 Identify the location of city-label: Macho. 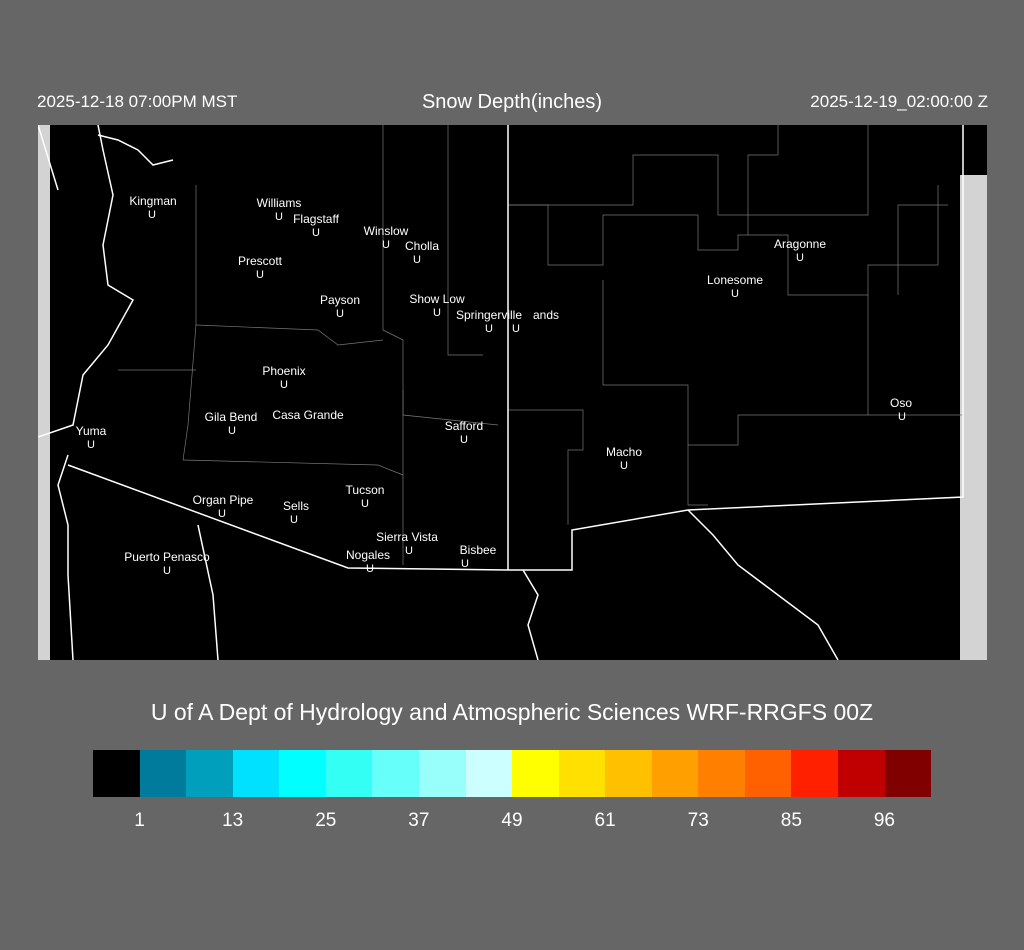
(624, 452).